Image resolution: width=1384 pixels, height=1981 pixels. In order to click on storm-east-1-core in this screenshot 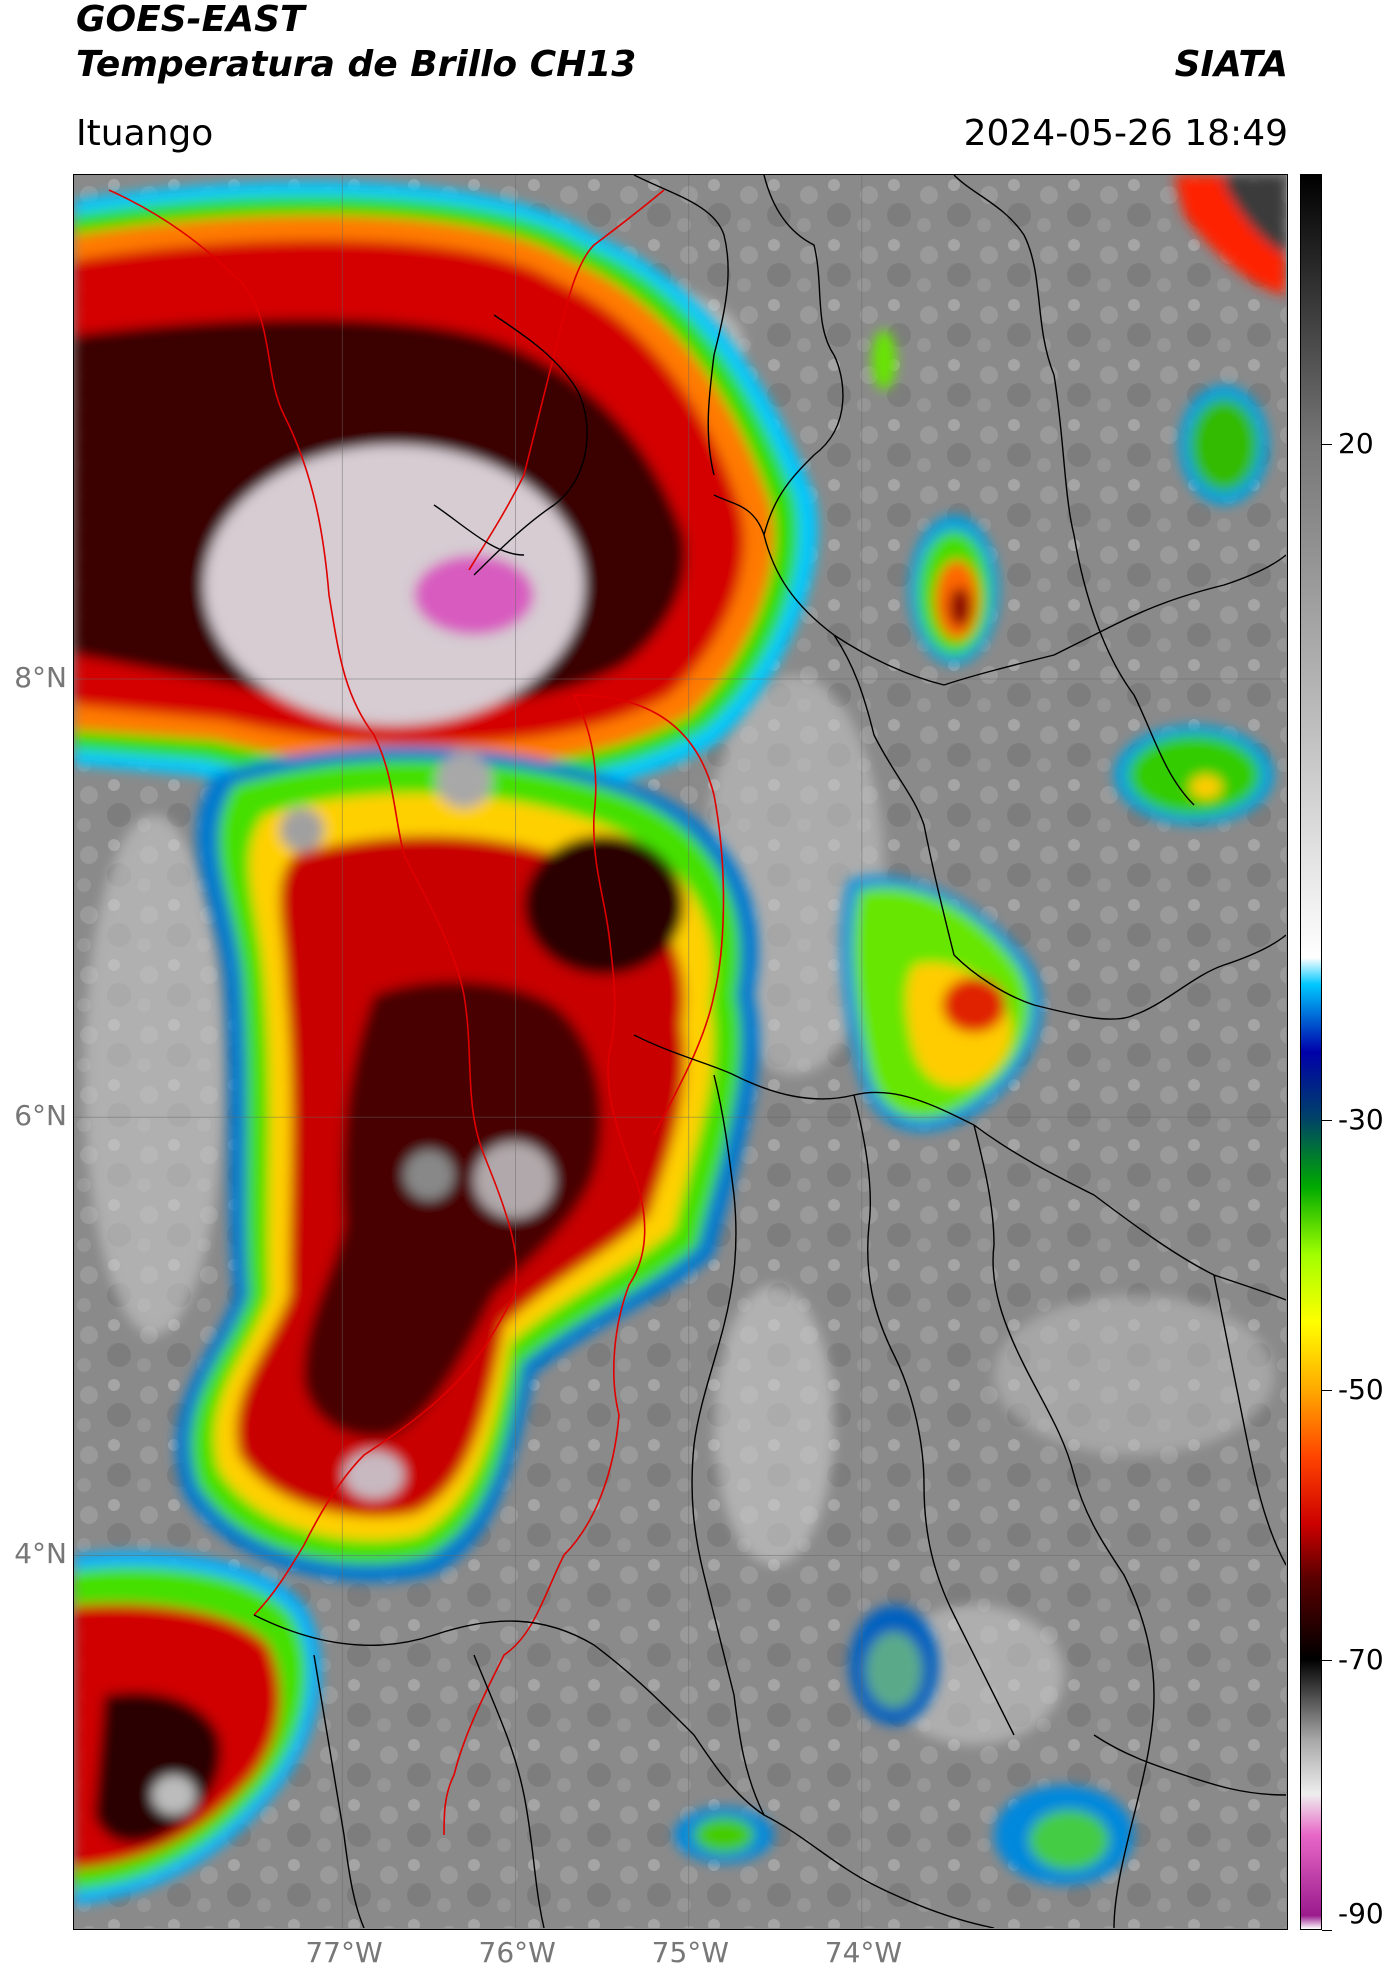, I will do `click(974, 1005)`.